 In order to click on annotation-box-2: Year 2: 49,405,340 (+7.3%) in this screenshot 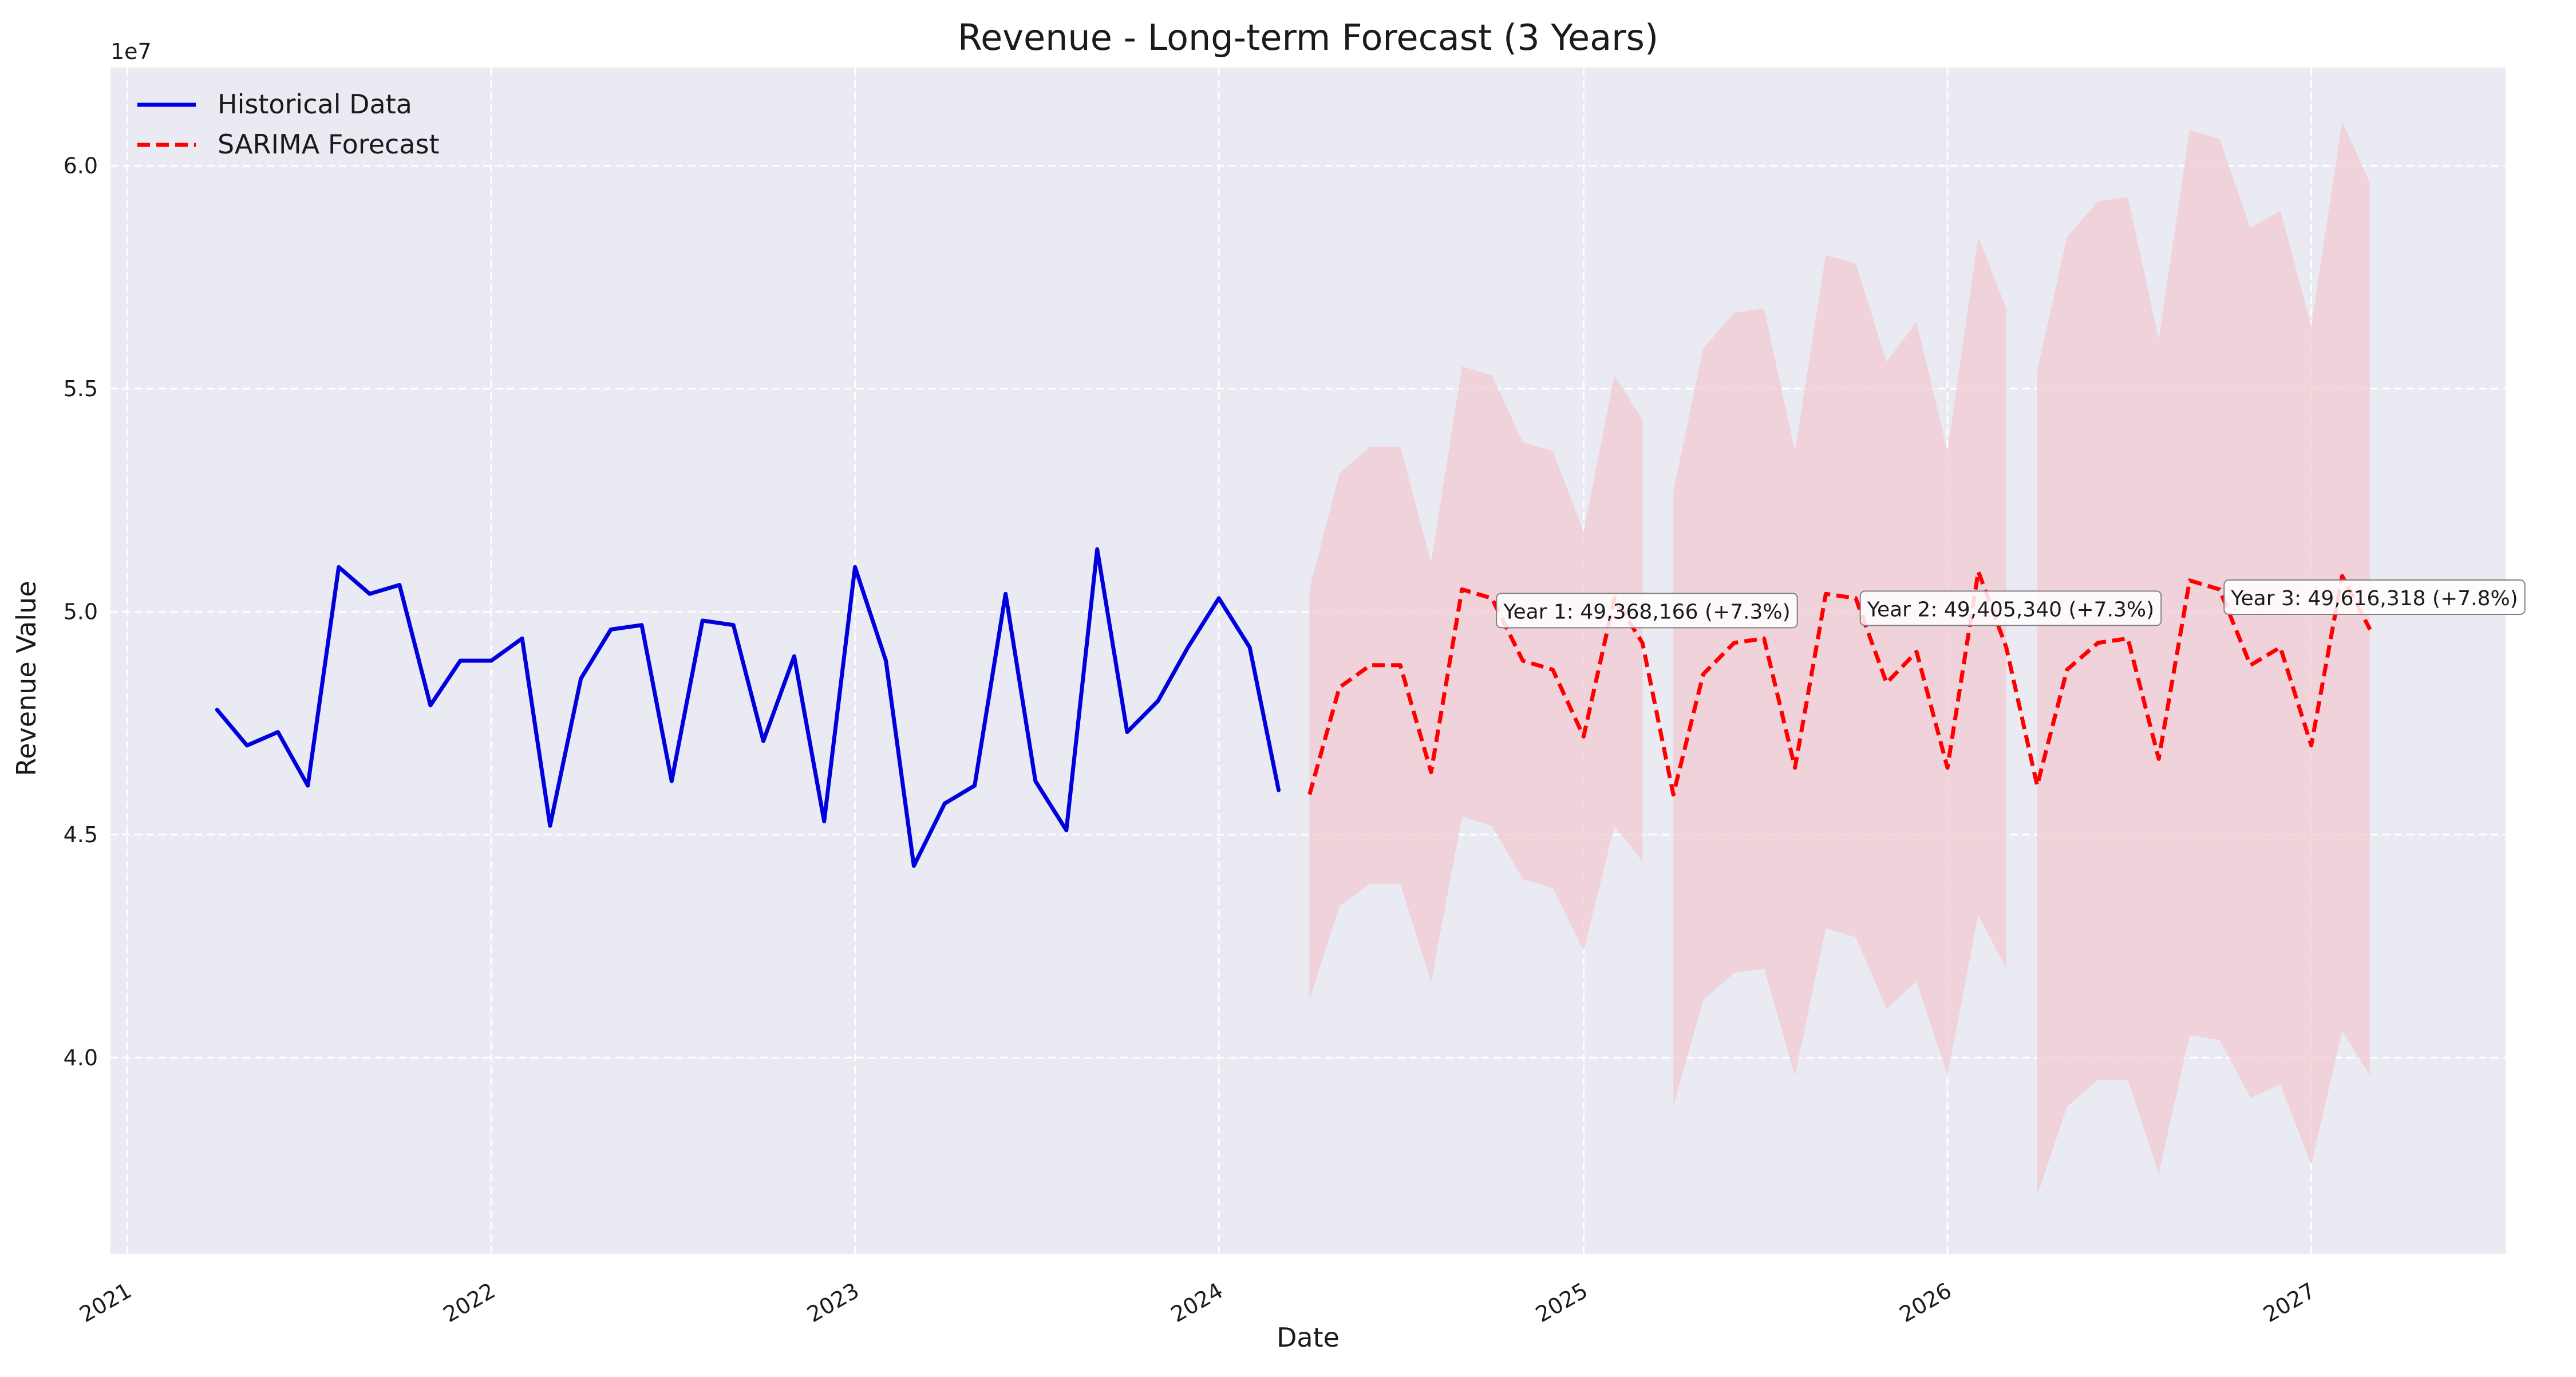, I will do `click(2010, 608)`.